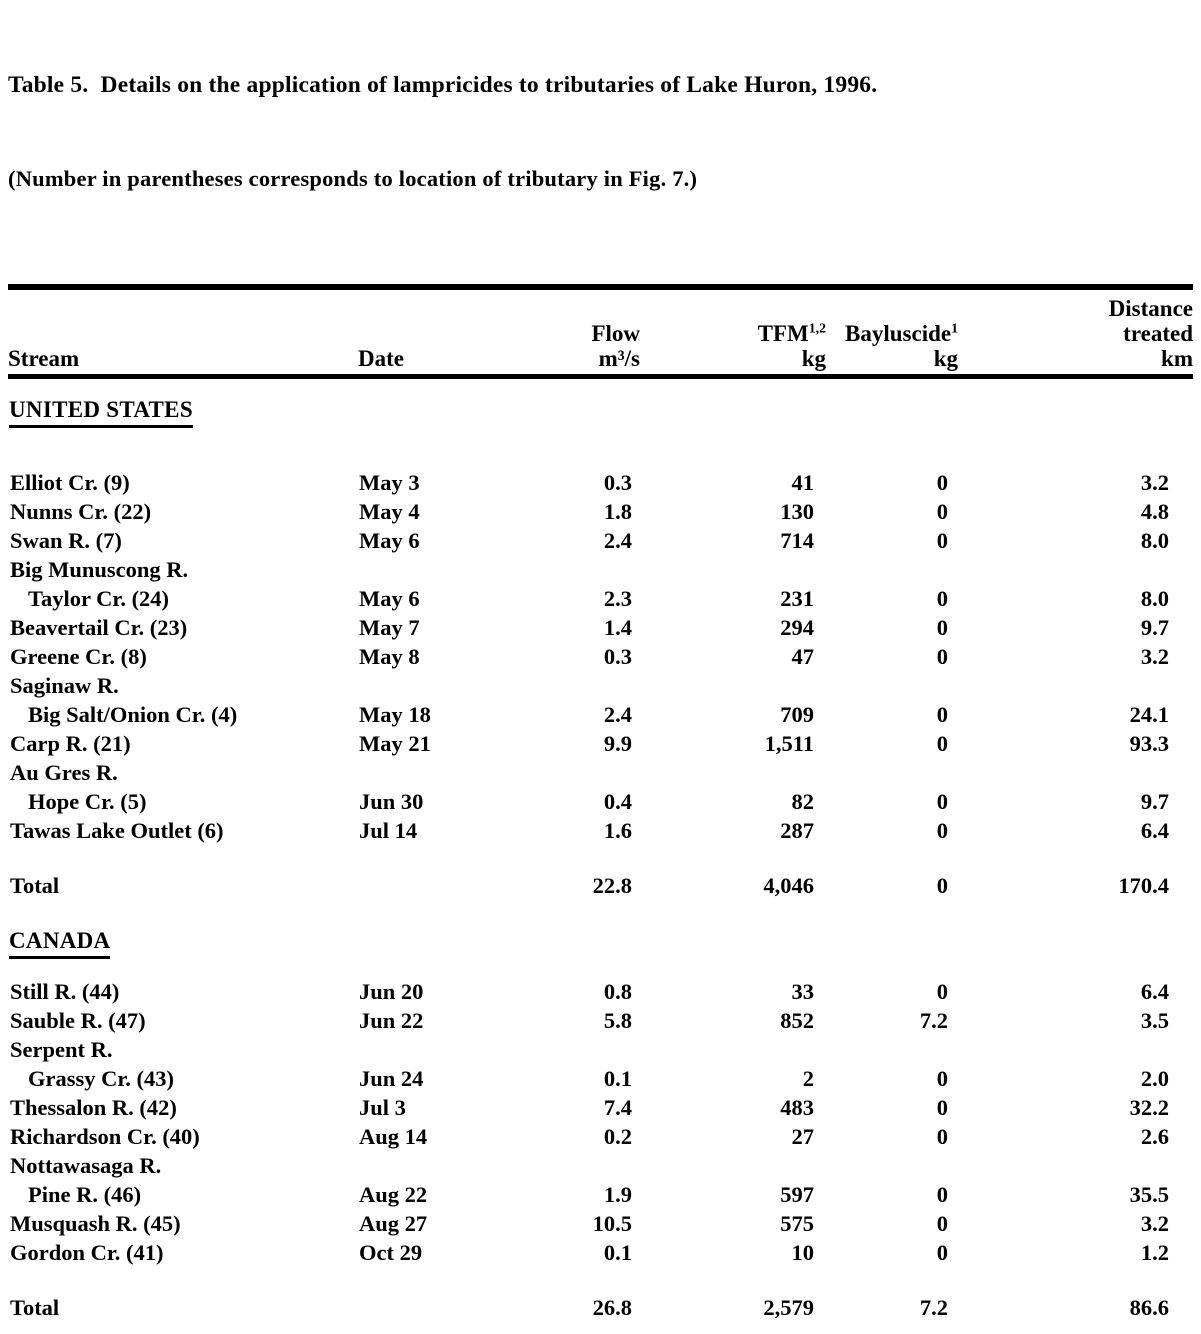  What do you see at coordinates (391, 801) in the screenshot?
I see `cell-date: Jun 30` at bounding box center [391, 801].